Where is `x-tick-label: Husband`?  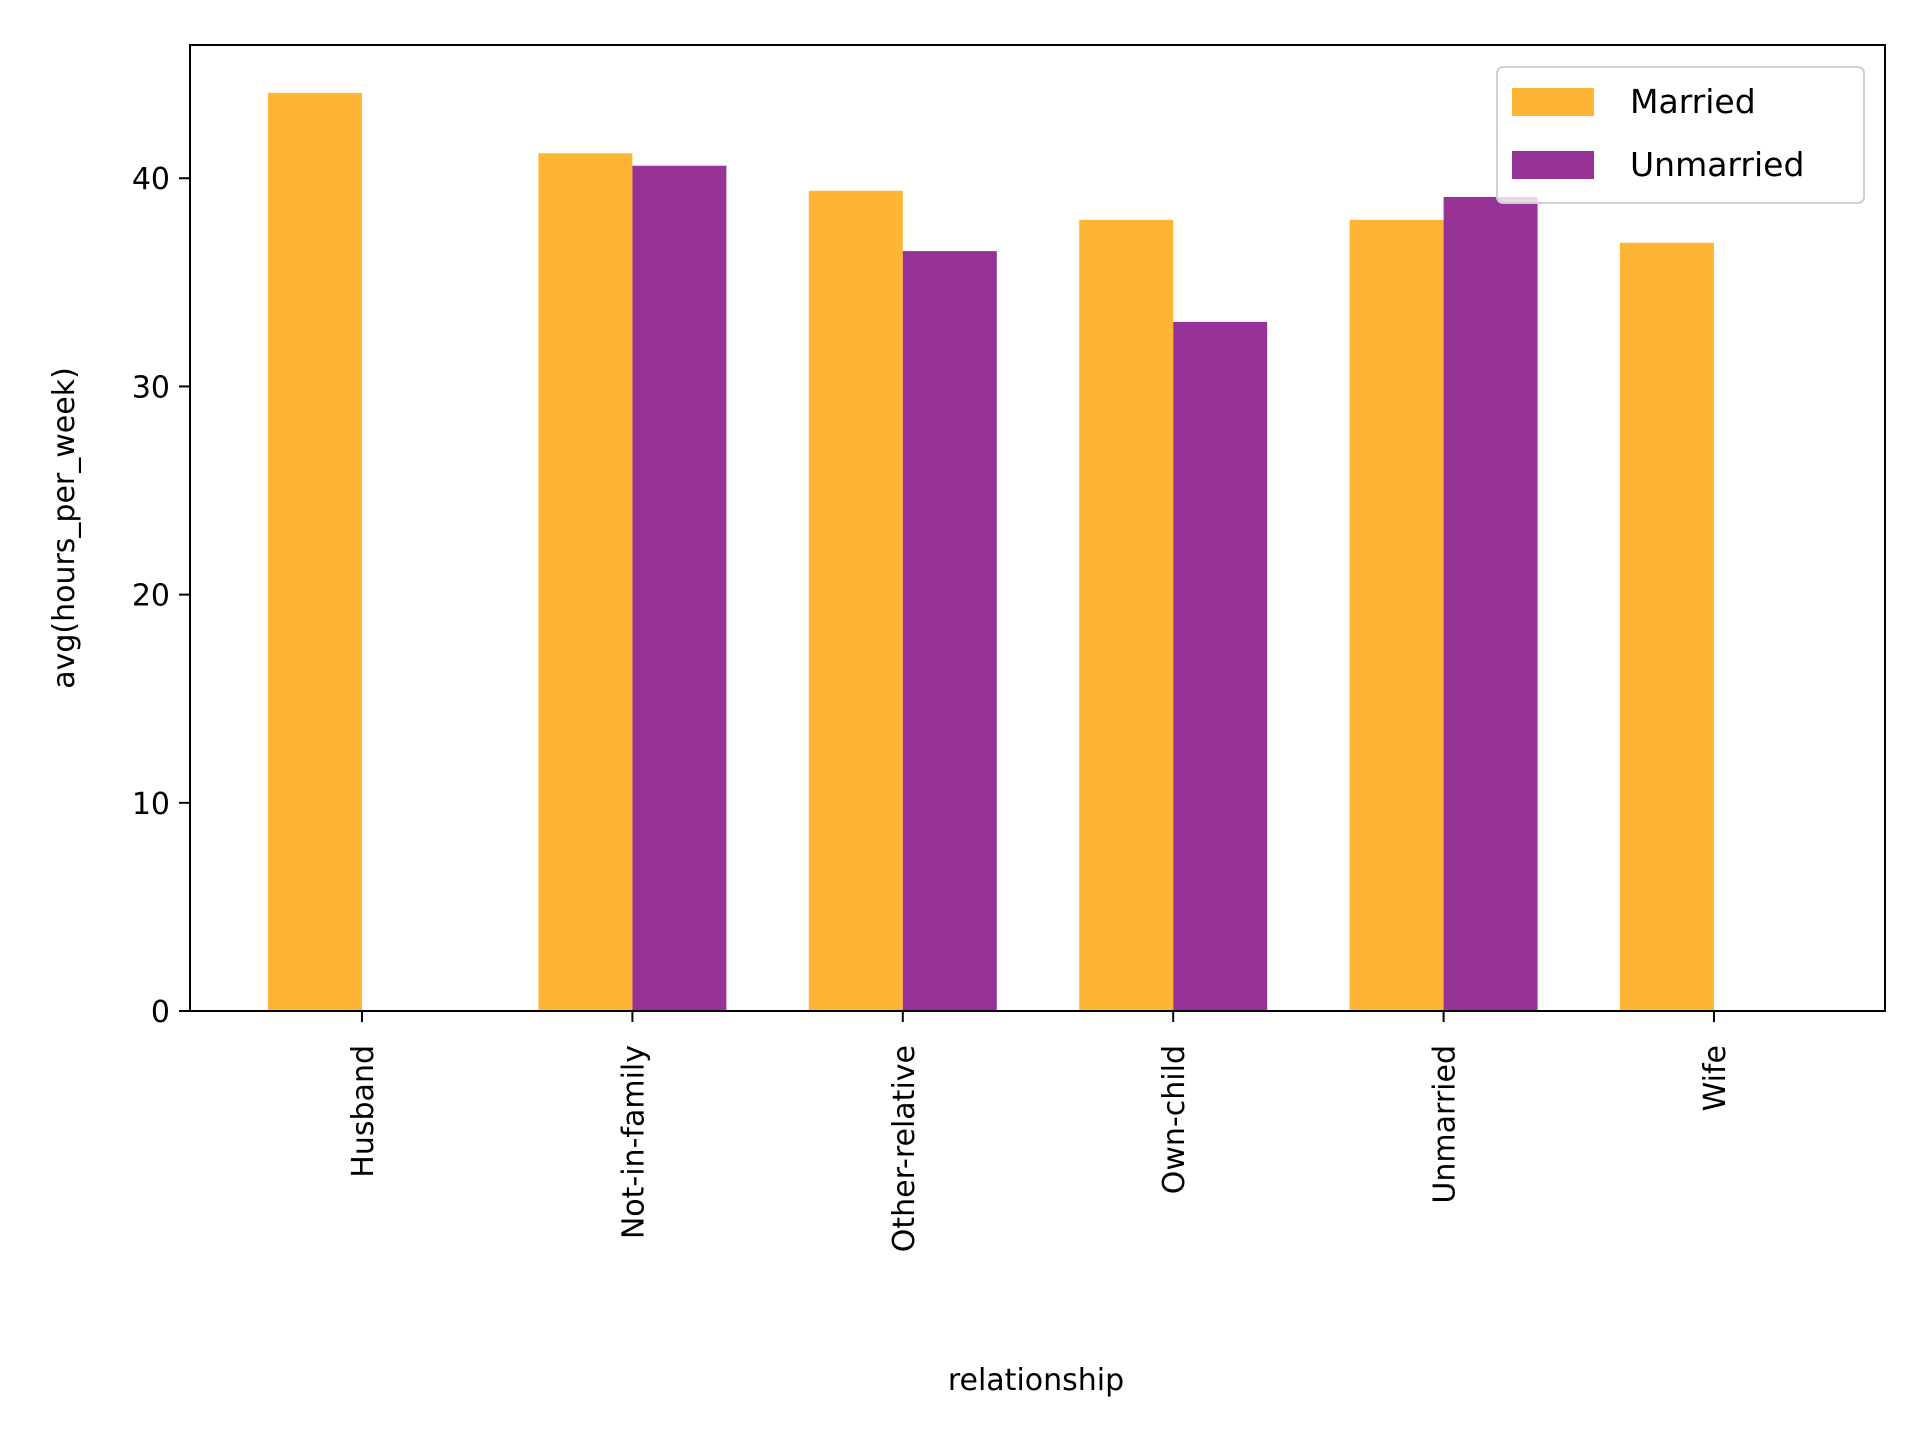 x-tick-label: Husband is located at coordinates (363, 1111).